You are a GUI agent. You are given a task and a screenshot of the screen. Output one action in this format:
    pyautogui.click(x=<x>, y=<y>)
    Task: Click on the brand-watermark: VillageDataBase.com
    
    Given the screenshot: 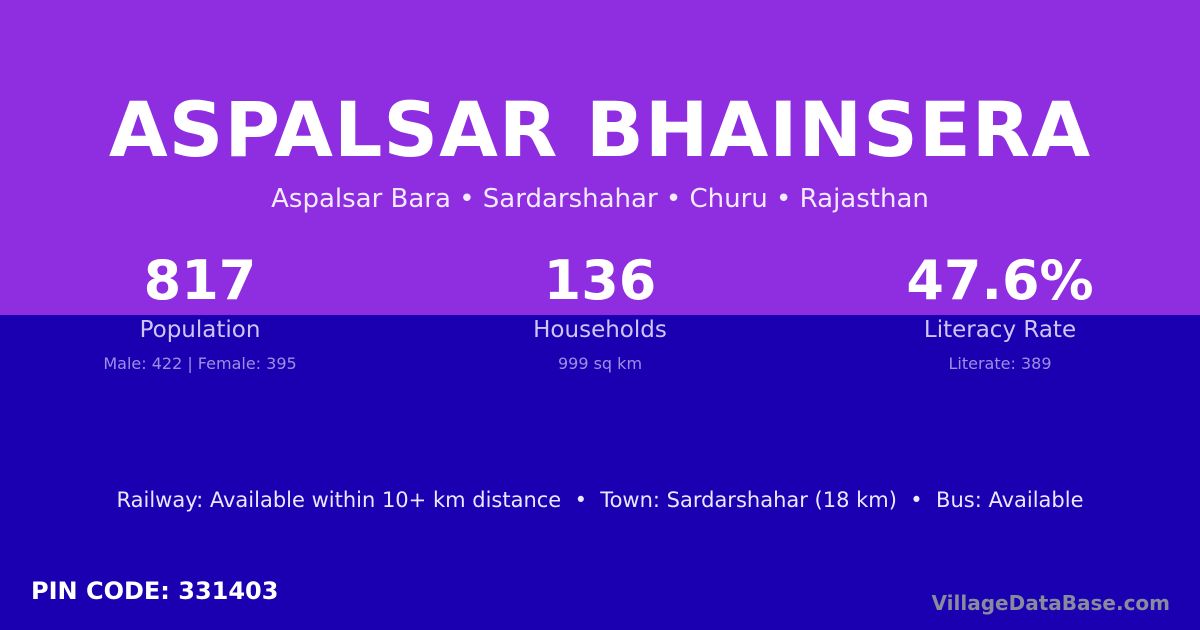 What is the action you would take?
    pyautogui.click(x=1050, y=603)
    